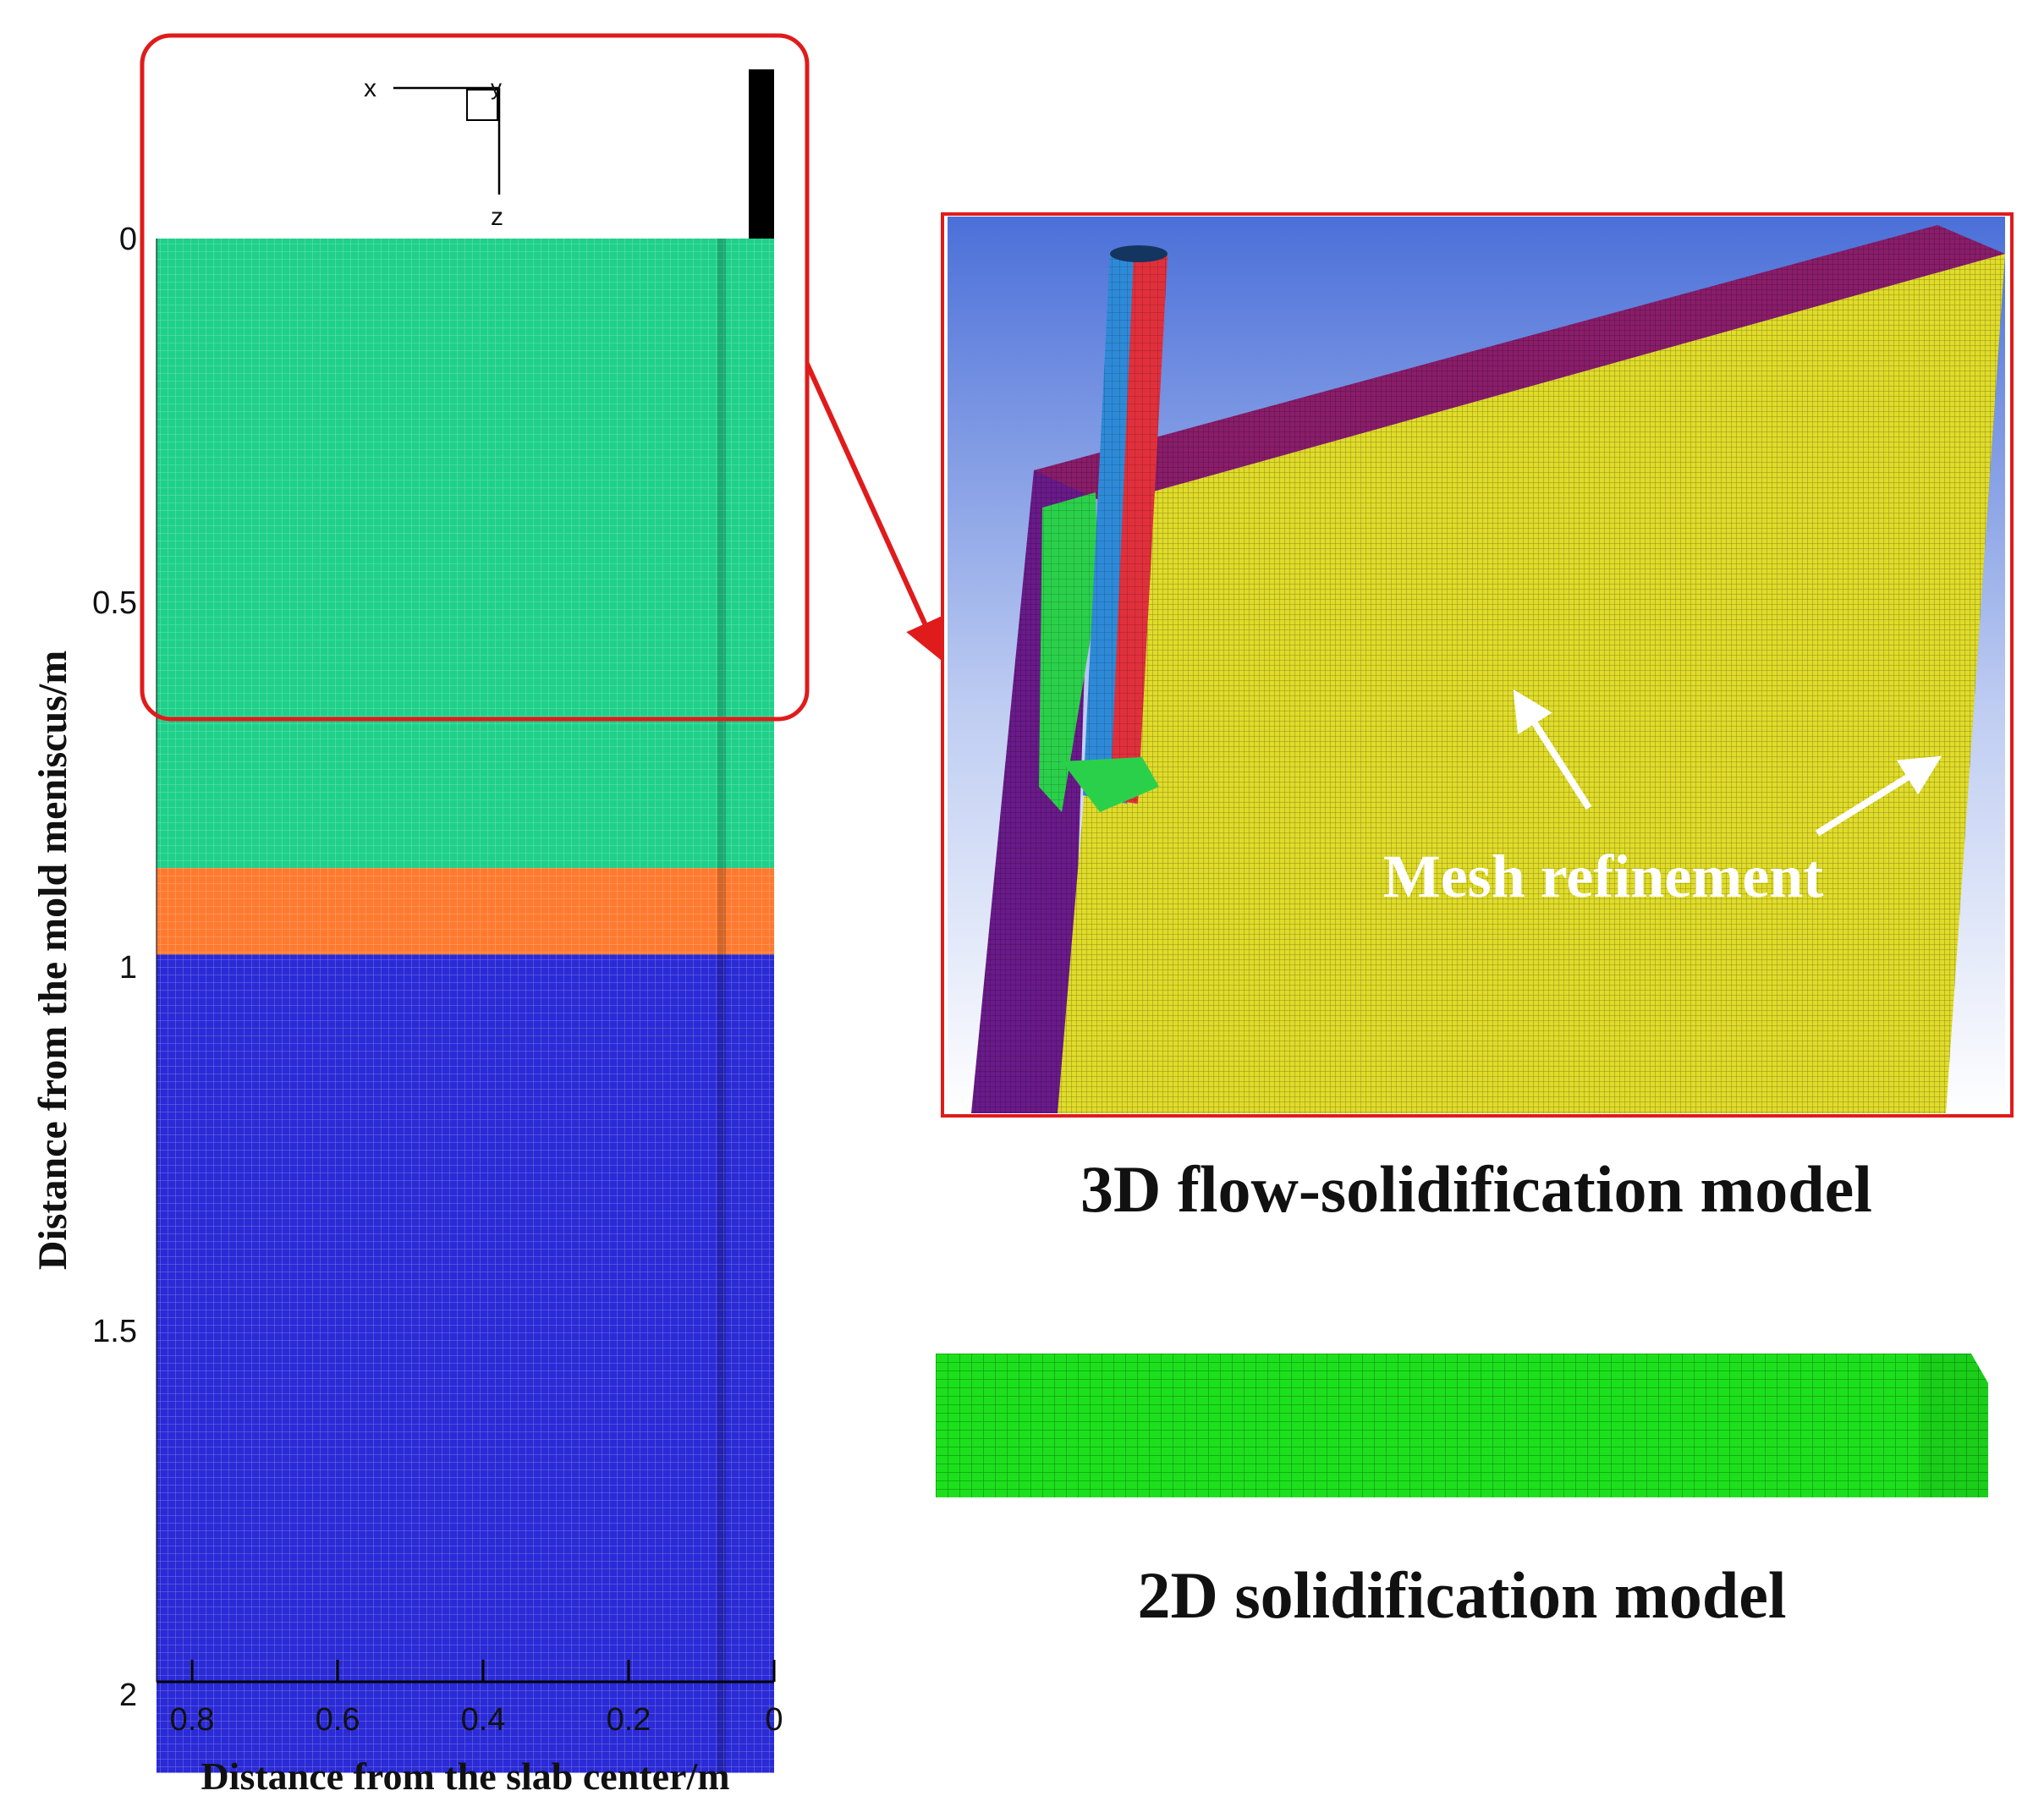  I want to click on y-tick-labels: 0 0.5 1 1.5 2, so click(114, 967).